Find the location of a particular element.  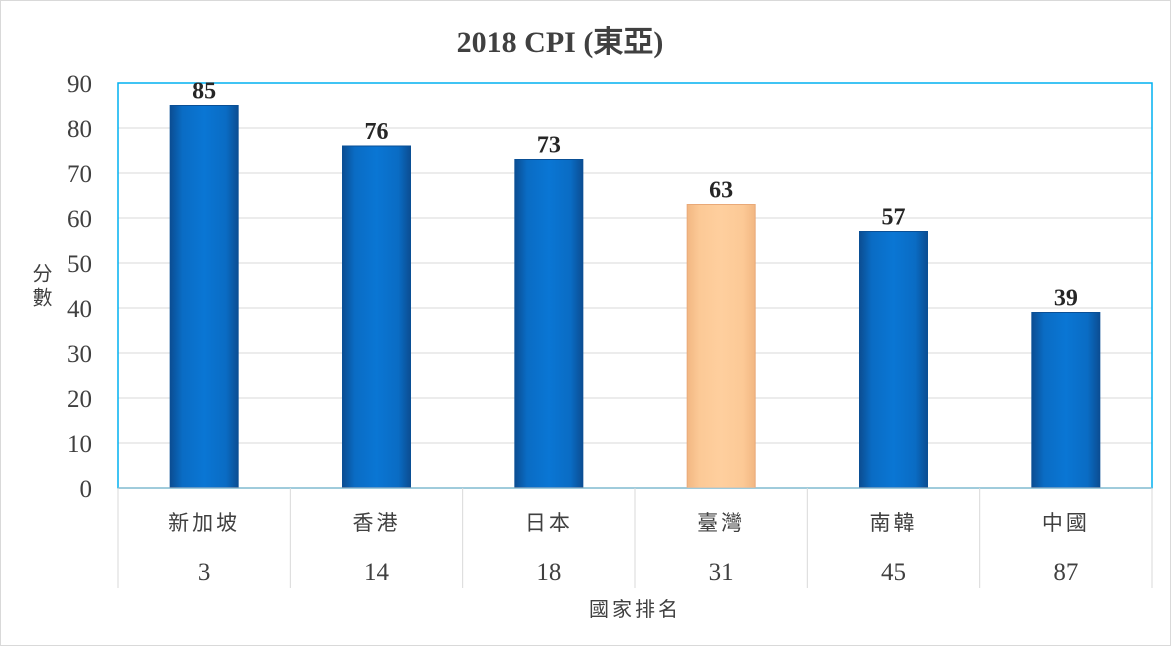

y-tick-label: 20 is located at coordinates (79, 399).